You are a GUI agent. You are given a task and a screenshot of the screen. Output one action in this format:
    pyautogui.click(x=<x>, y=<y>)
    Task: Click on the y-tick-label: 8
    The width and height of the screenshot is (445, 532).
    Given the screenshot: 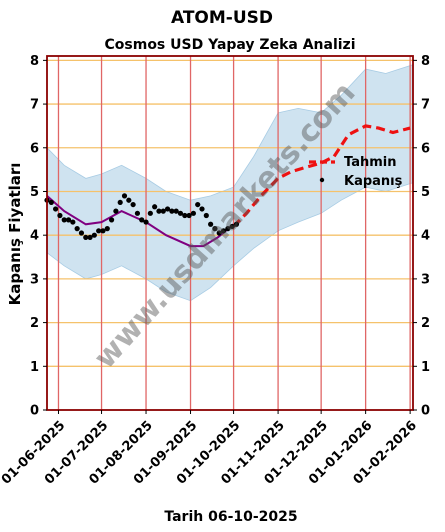 What is the action you would take?
    pyautogui.click(x=34, y=61)
    